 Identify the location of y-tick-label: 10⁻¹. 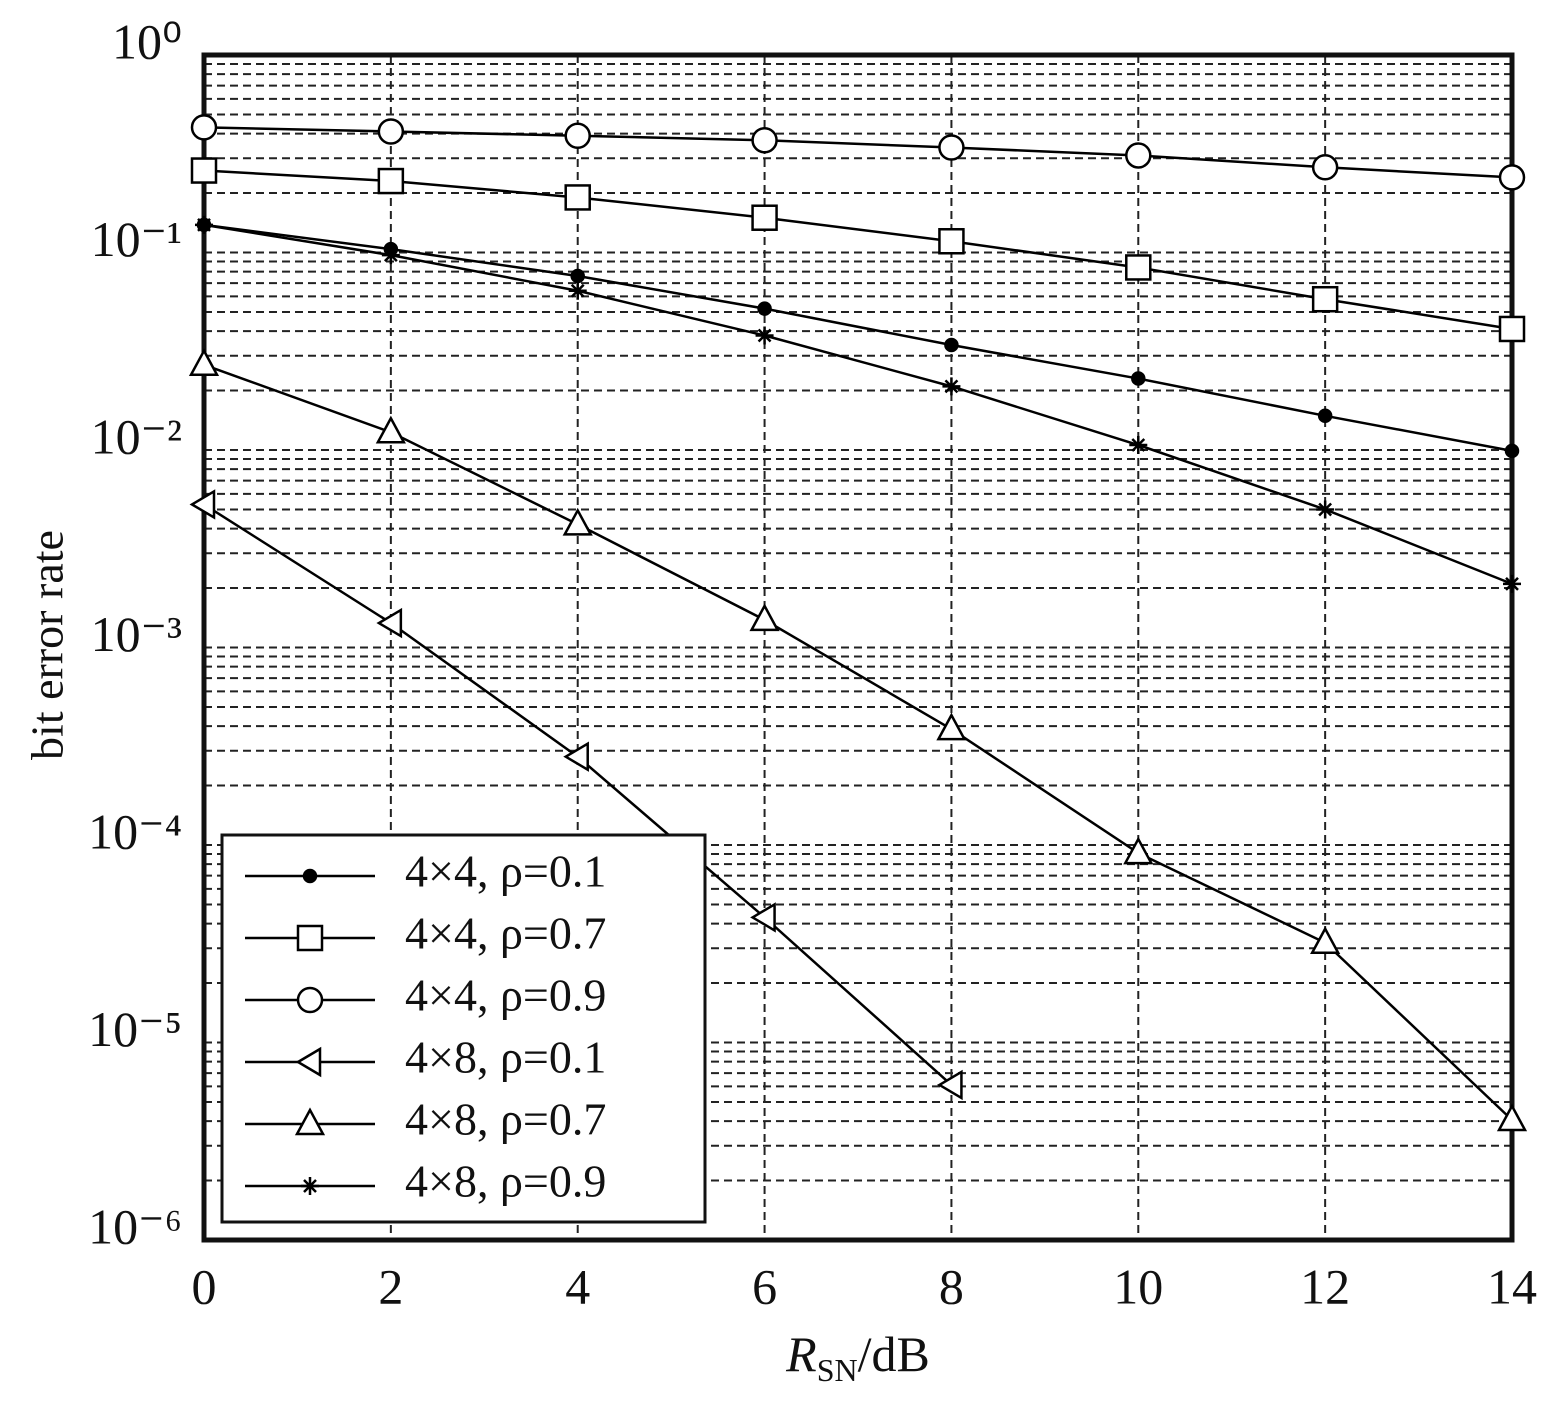
(136, 239).